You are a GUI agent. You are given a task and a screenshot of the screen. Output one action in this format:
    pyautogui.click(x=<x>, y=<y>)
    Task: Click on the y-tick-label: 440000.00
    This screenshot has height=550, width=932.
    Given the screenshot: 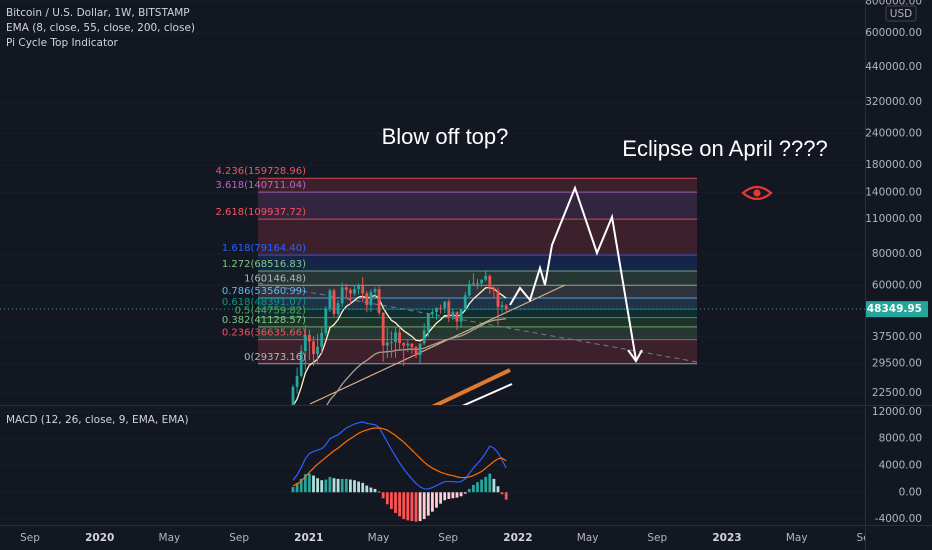 What is the action you would take?
    pyautogui.click(x=893, y=67)
    